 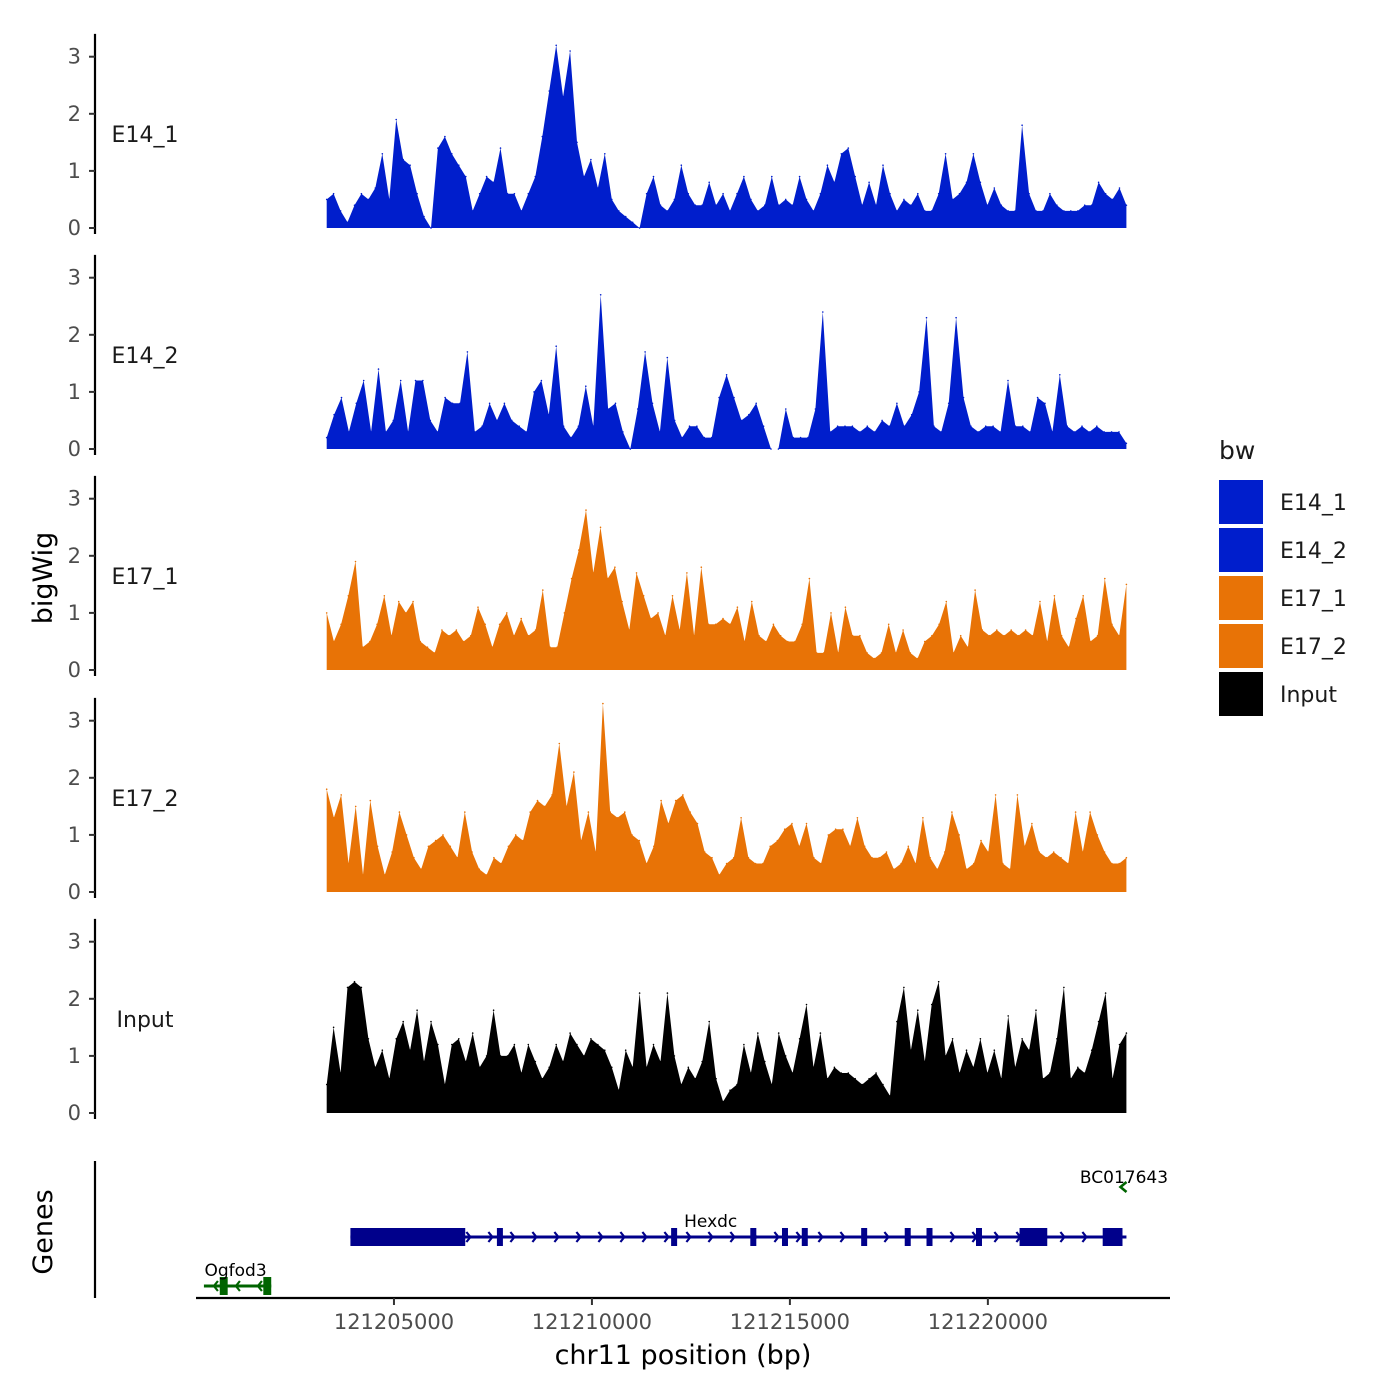 I want to click on y-tick-label: 1, so click(x=74, y=1056).